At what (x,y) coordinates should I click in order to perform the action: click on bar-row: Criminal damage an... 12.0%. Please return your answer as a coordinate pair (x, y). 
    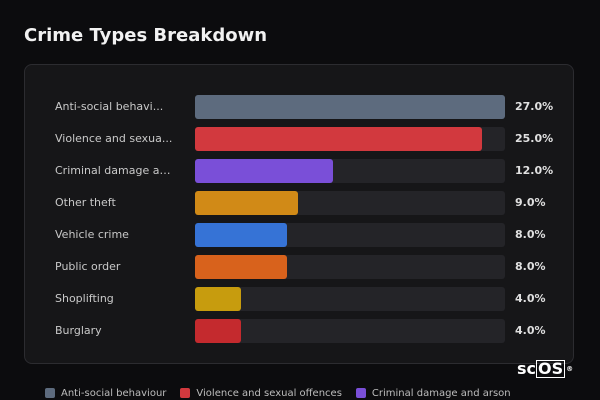
    Looking at the image, I should click on (299, 171).